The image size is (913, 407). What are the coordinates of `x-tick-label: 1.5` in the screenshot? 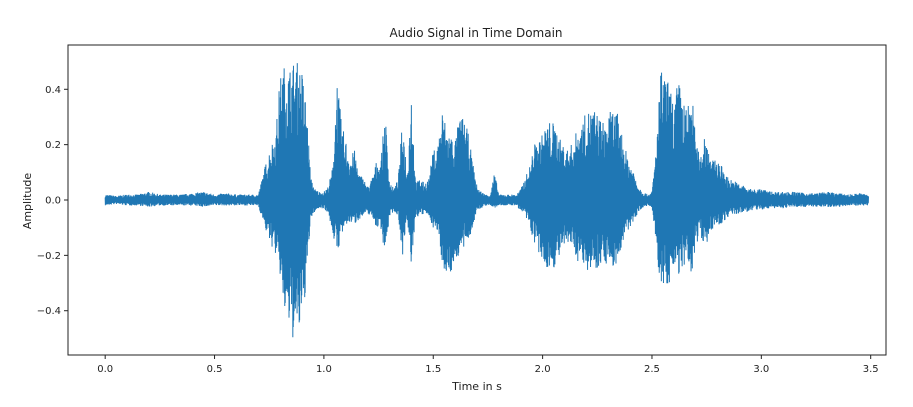 It's located at (433, 369).